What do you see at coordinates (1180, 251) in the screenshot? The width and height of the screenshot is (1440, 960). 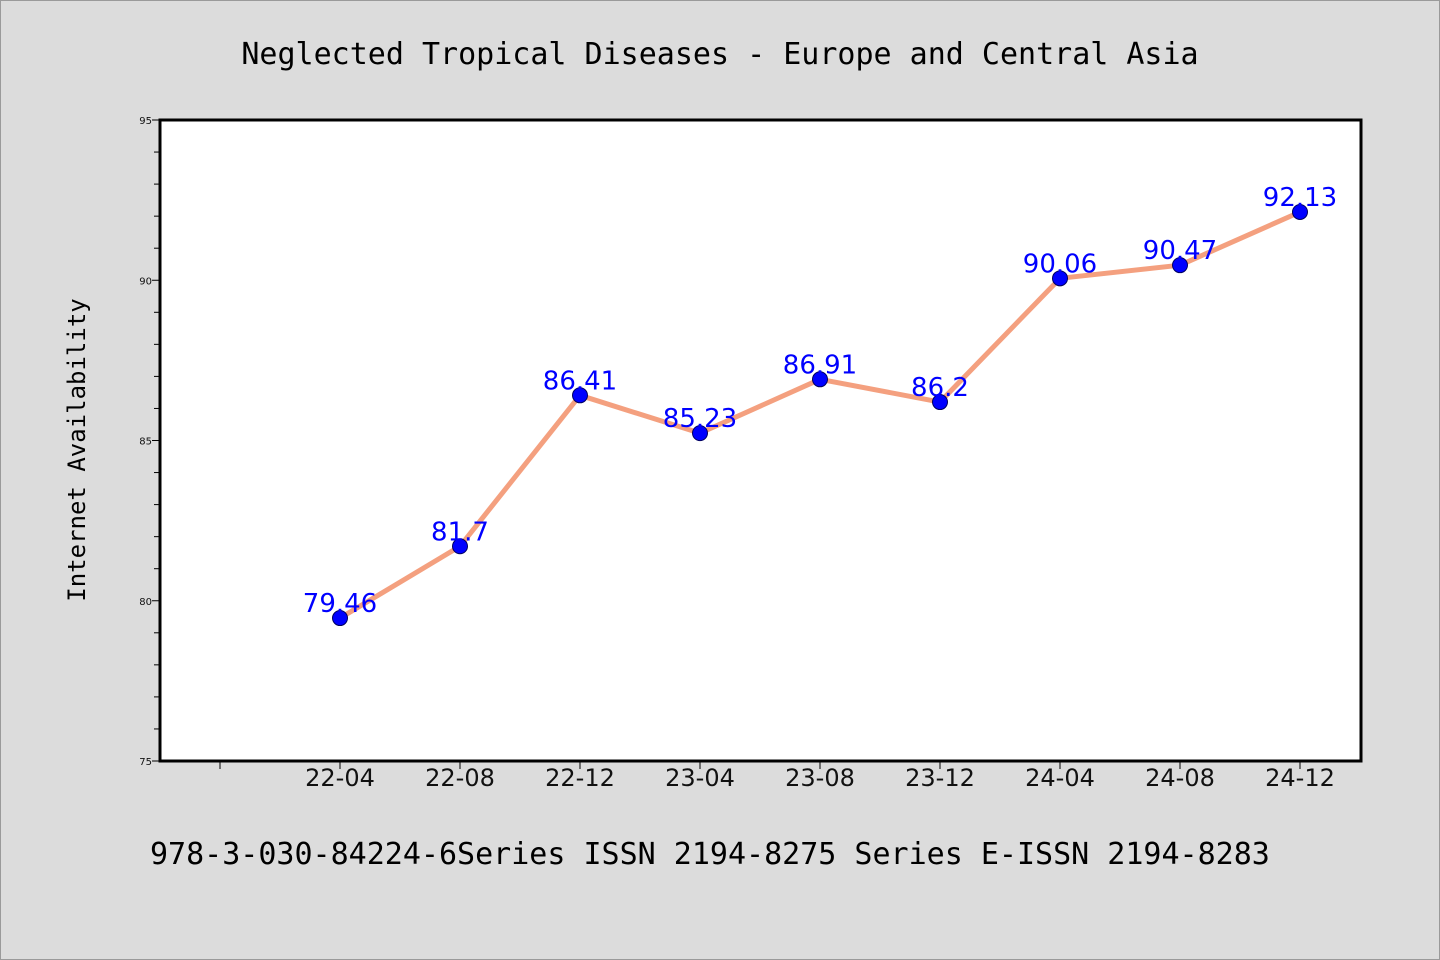 I see `data-label: 90.47` at bounding box center [1180, 251].